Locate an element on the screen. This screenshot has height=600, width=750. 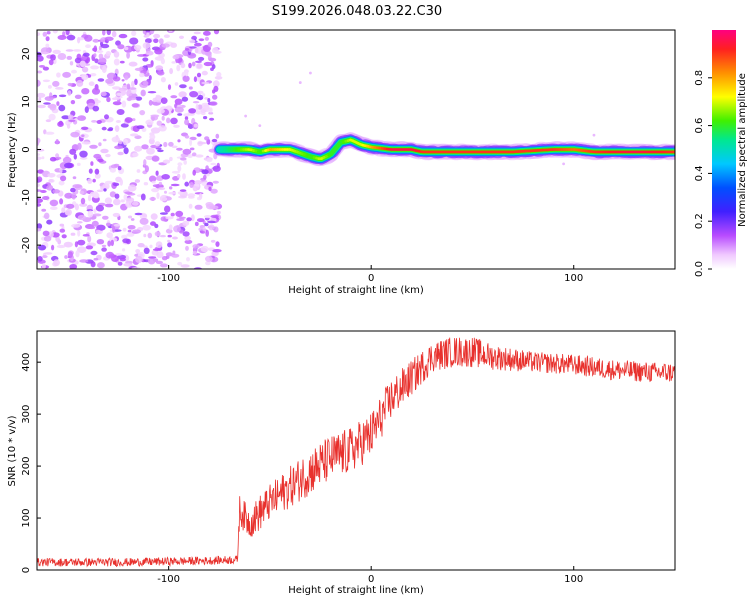
noise-speck is located at coordinates (246, 116).